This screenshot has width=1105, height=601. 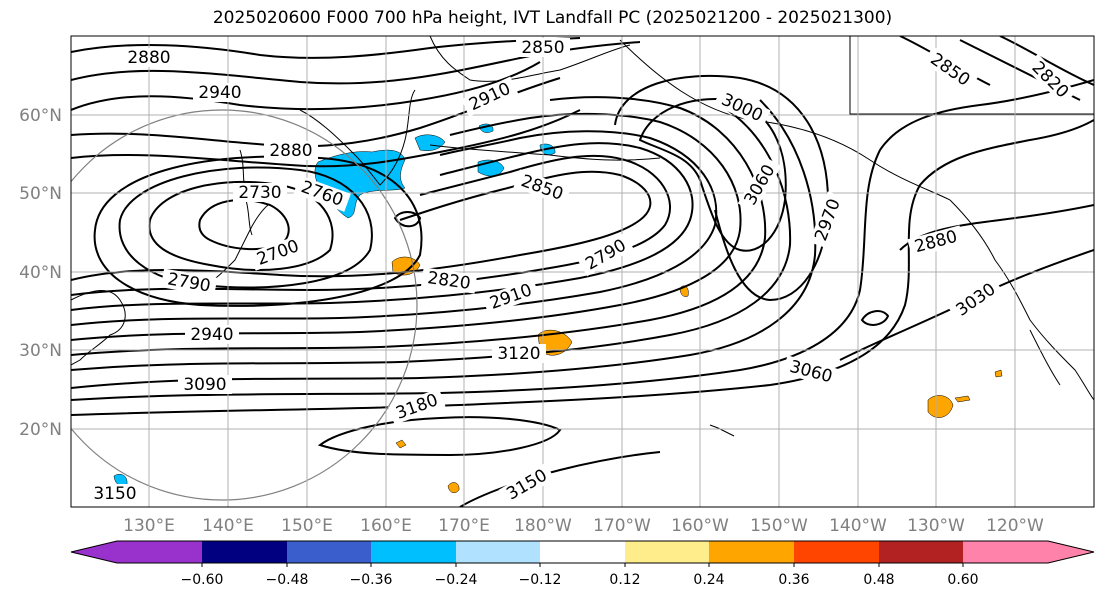 I want to click on lat-label-40n: 40°N, so click(x=40, y=273).